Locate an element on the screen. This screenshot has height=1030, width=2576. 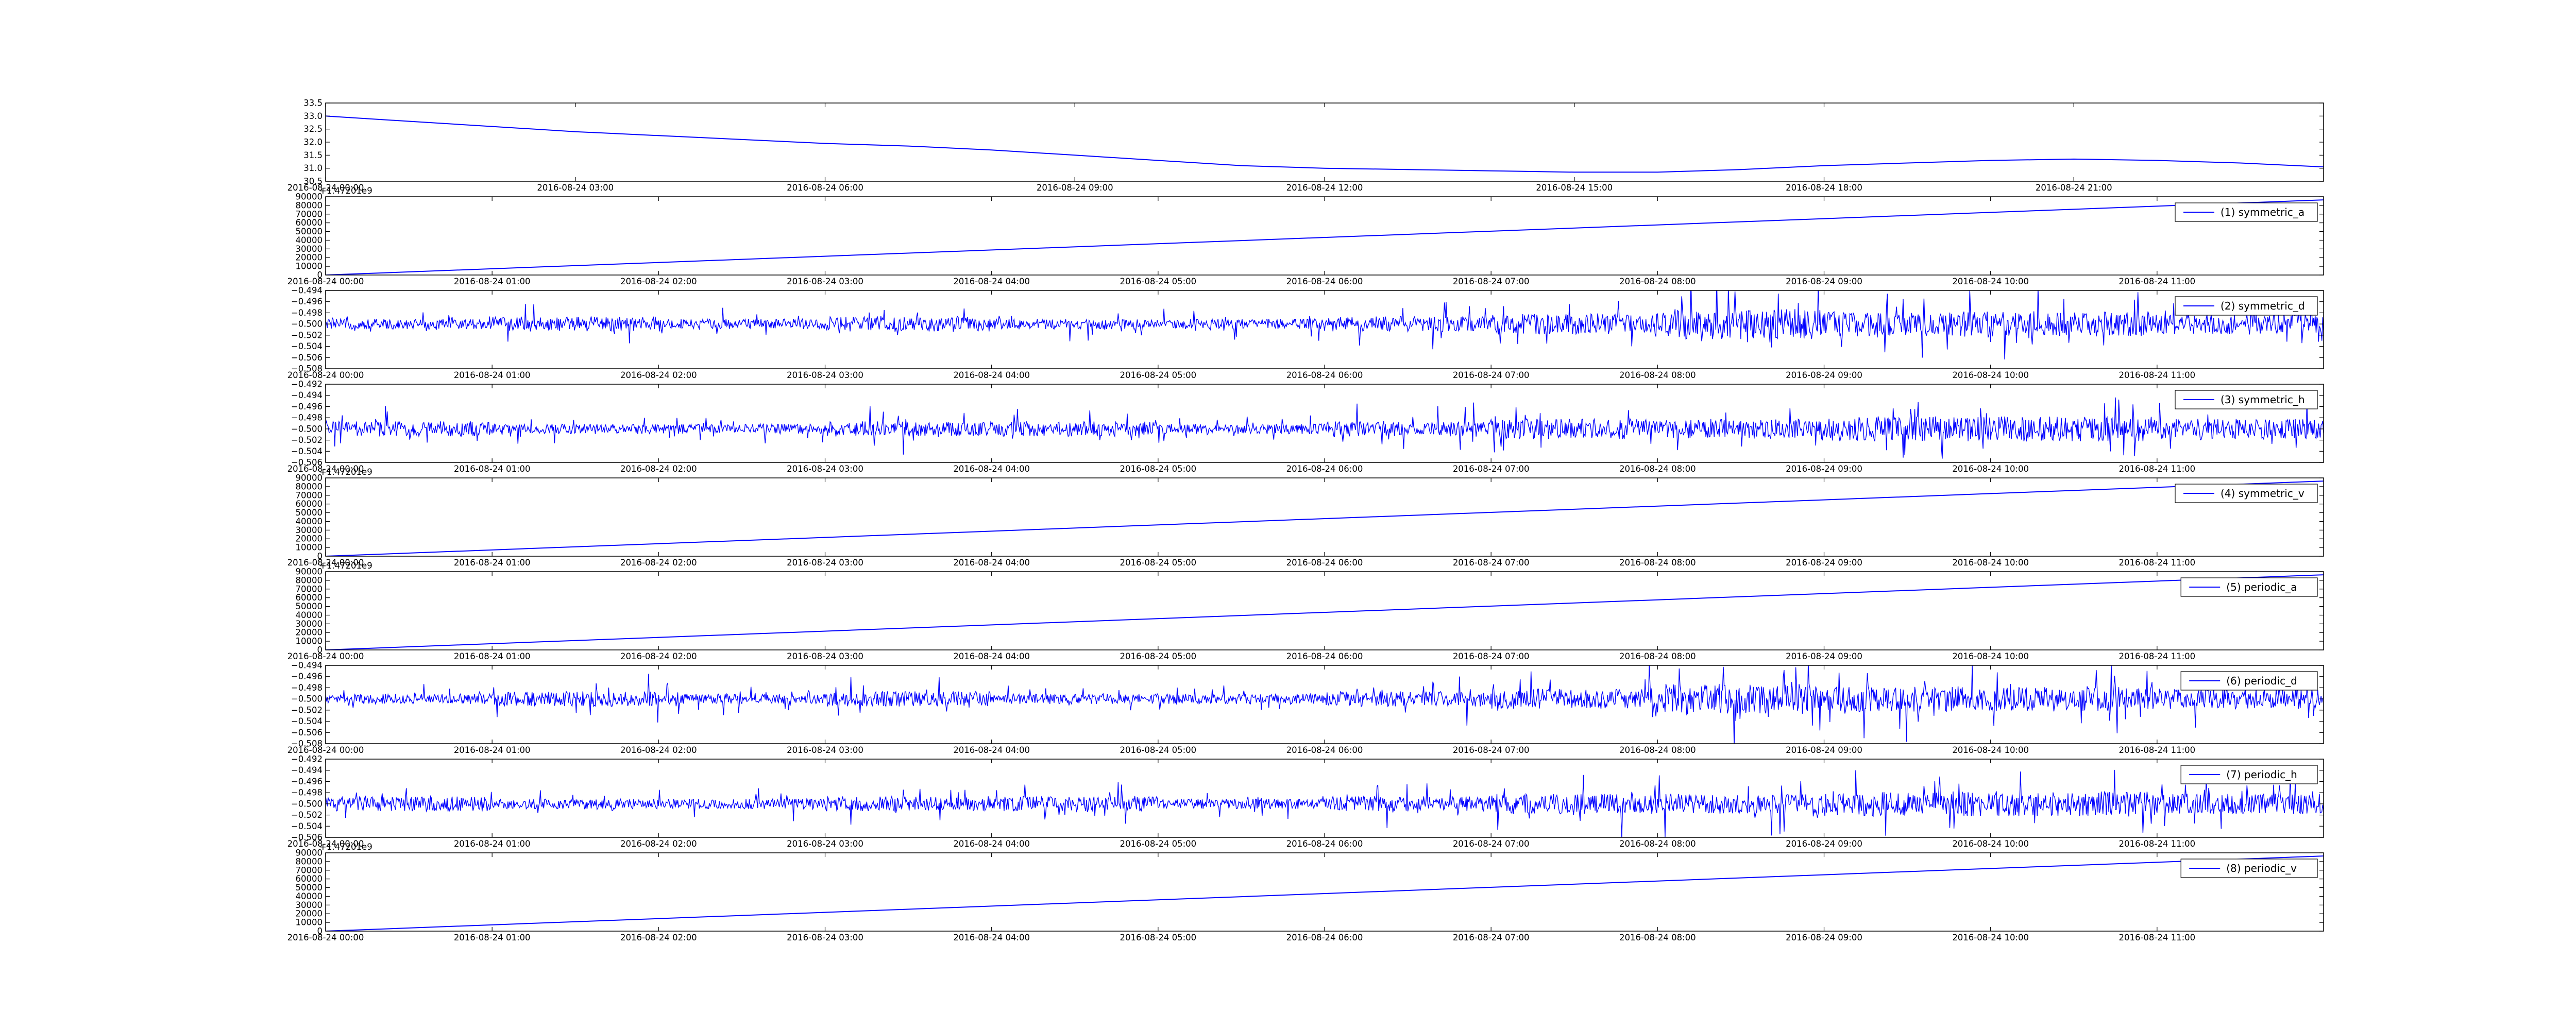
y-tick-label: 31.0 is located at coordinates (313, 168).